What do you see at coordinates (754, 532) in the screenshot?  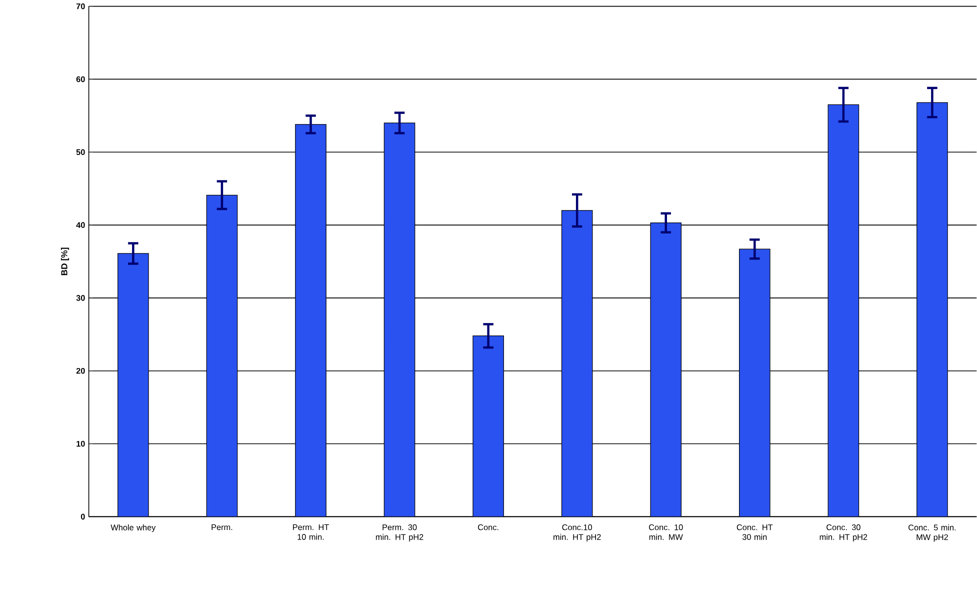 I see `x-tick-label: Conc. HT 30 min` at bounding box center [754, 532].